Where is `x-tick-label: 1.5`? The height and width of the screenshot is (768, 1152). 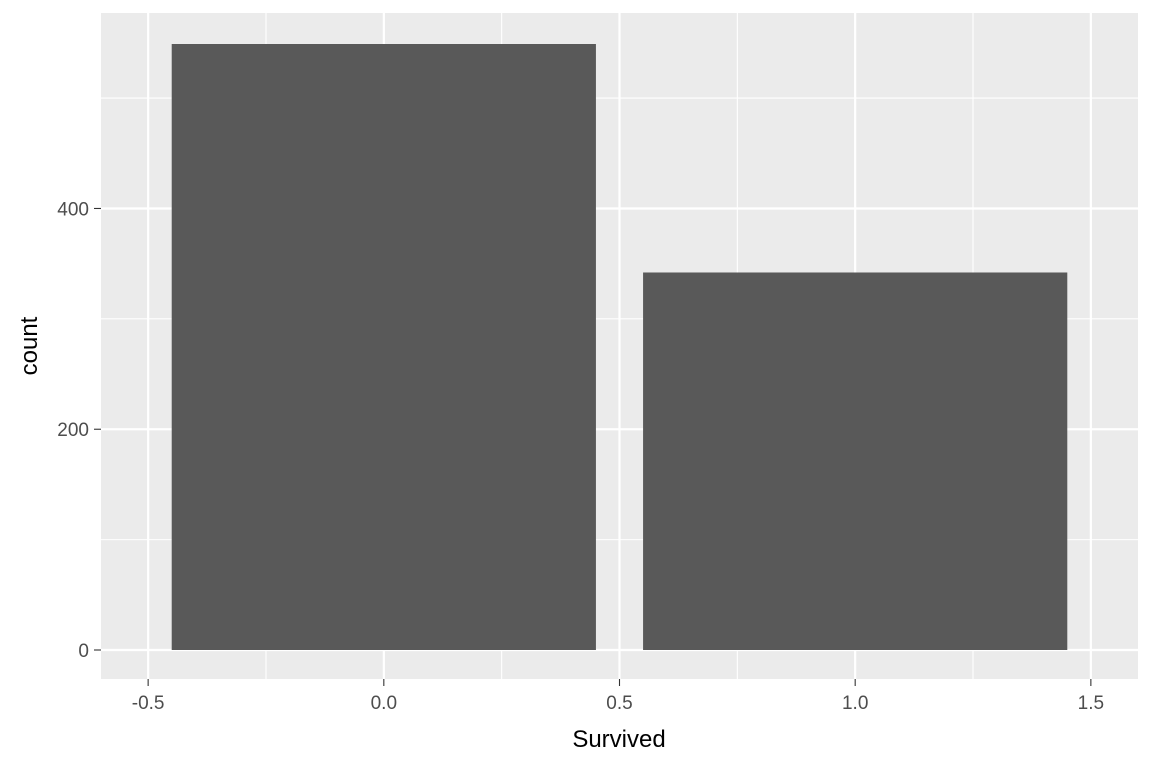 x-tick-label: 1.5 is located at coordinates (1091, 703).